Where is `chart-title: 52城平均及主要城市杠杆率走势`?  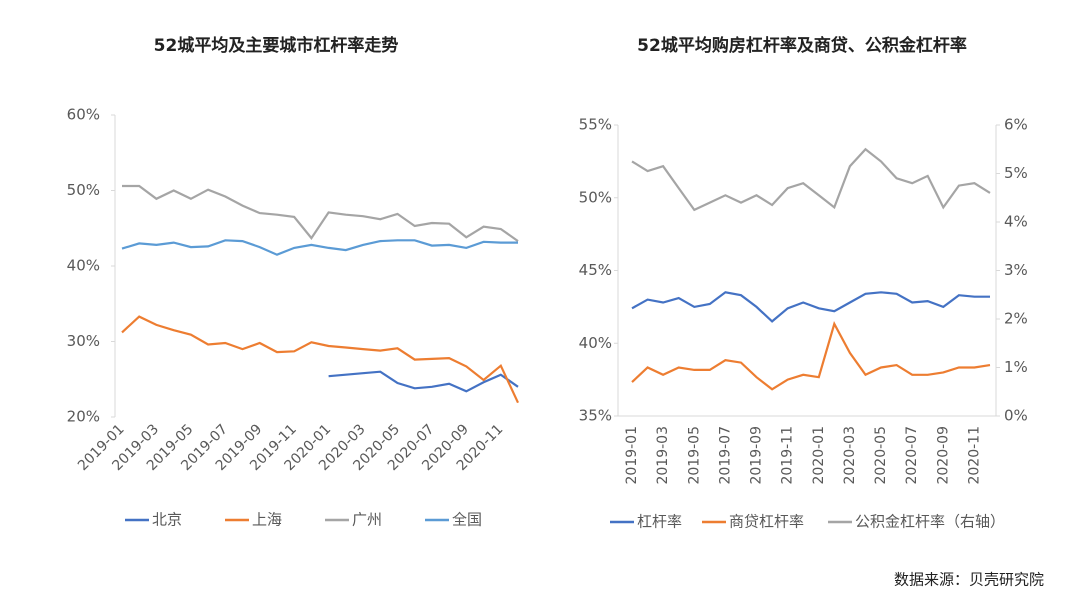 chart-title: 52城平均及主要城市杠杆率走势 is located at coordinates (276, 45).